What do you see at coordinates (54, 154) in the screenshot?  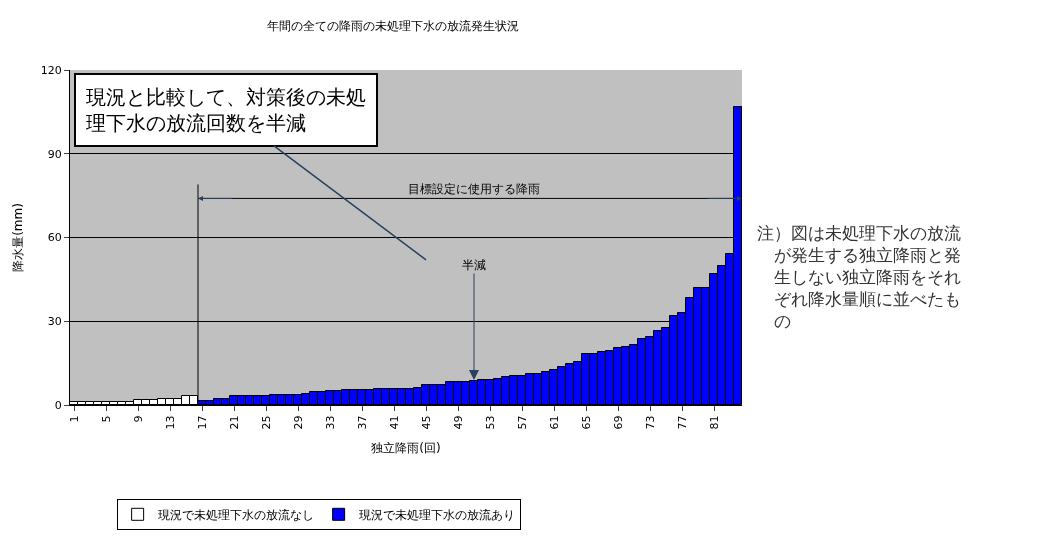 I see `y-tick-label: 90` at bounding box center [54, 154].